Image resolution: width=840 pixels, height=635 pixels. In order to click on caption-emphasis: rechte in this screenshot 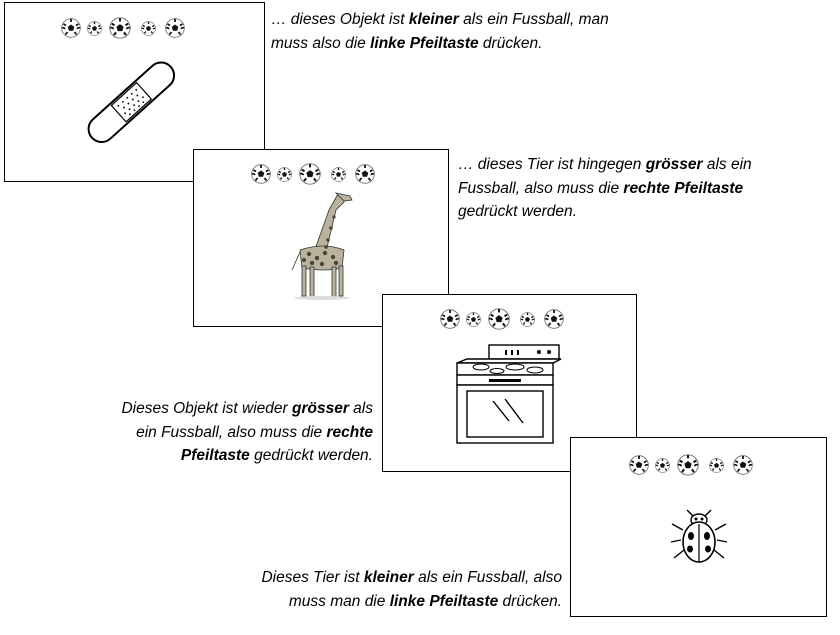, I will do `click(349, 432)`.